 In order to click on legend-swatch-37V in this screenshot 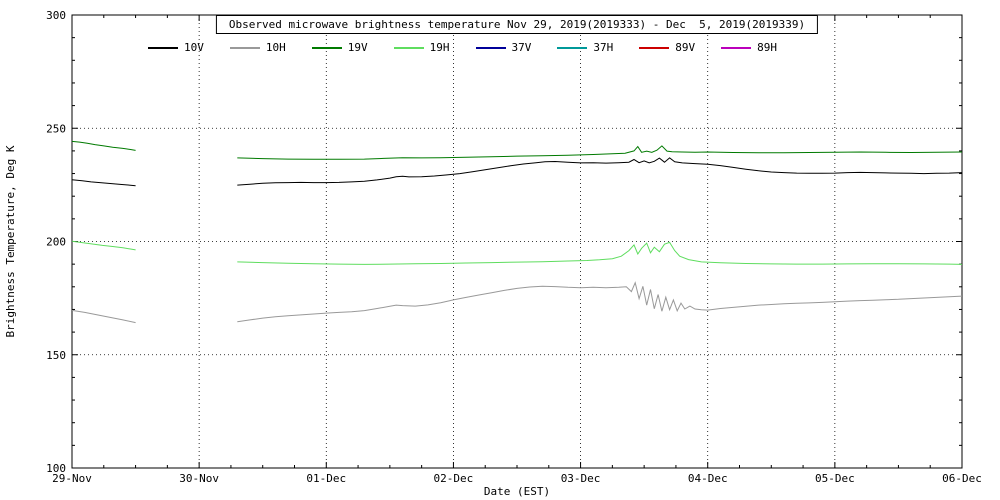, I will do `click(490, 47)`.